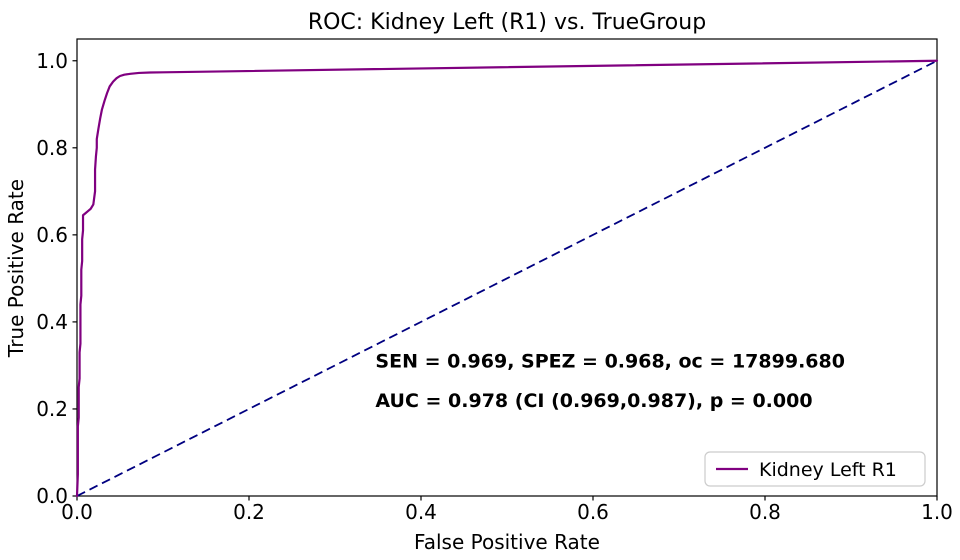  I want to click on y-tick-label: 0.0, so click(52, 496).